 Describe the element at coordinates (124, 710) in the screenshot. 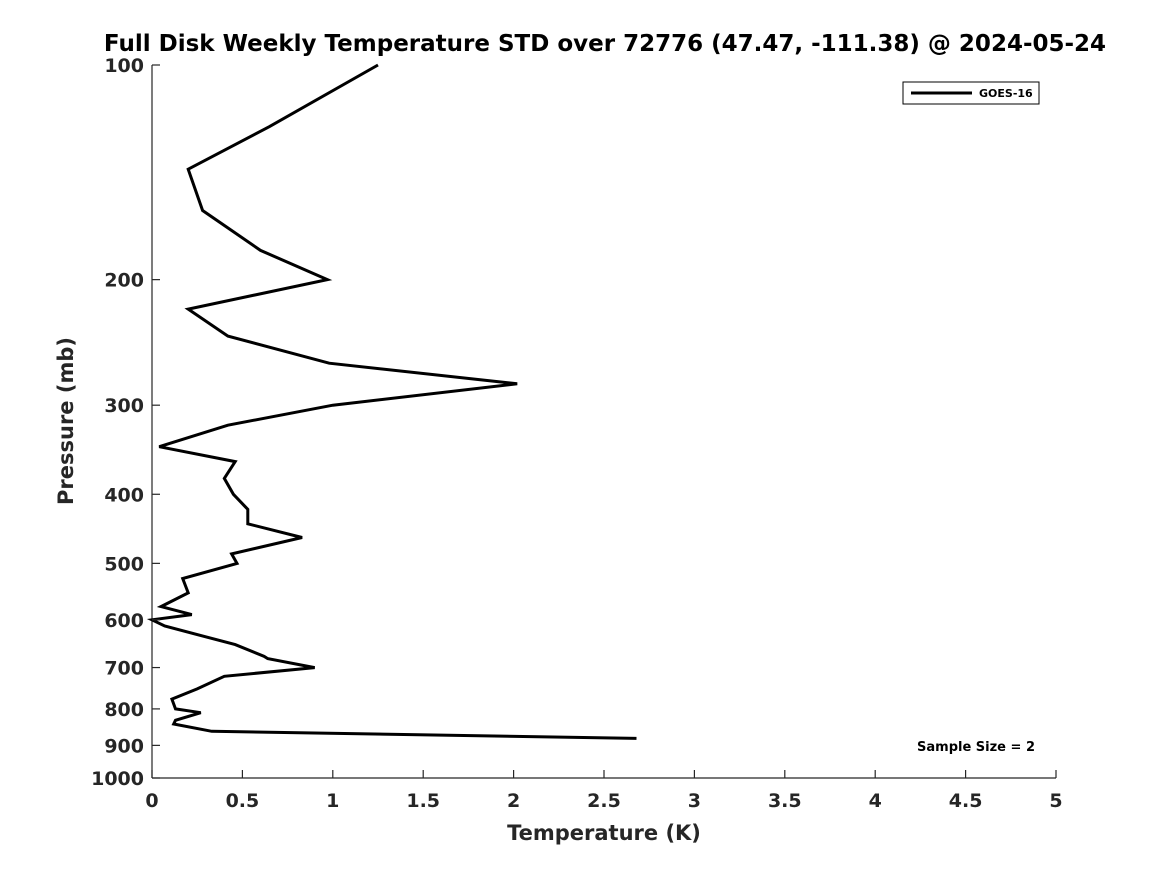

I see `y-tick-label: 800` at that location.